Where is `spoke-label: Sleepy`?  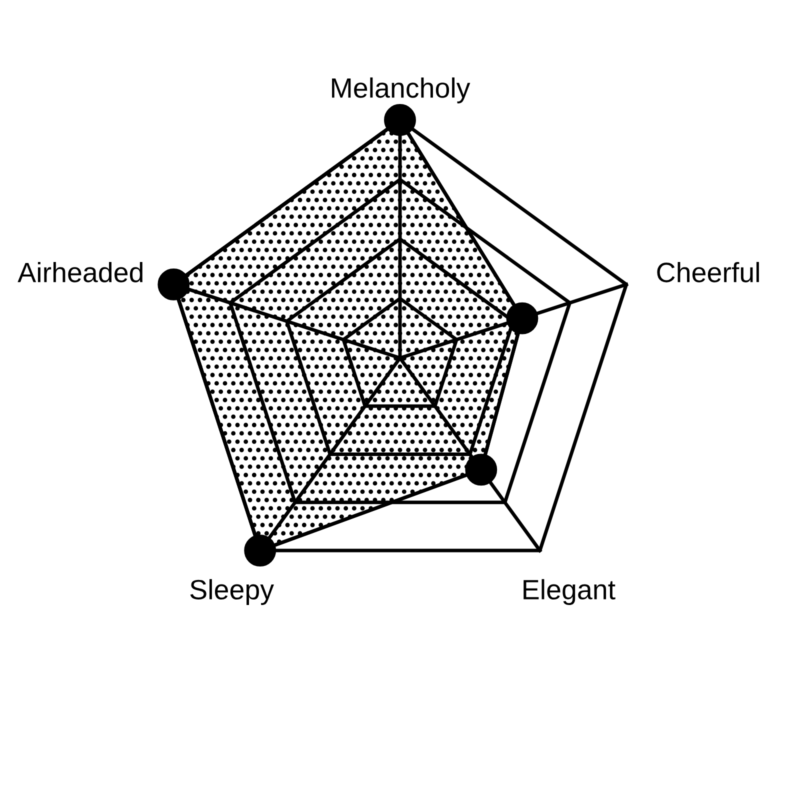
spoke-label: Sleepy is located at coordinates (232, 592).